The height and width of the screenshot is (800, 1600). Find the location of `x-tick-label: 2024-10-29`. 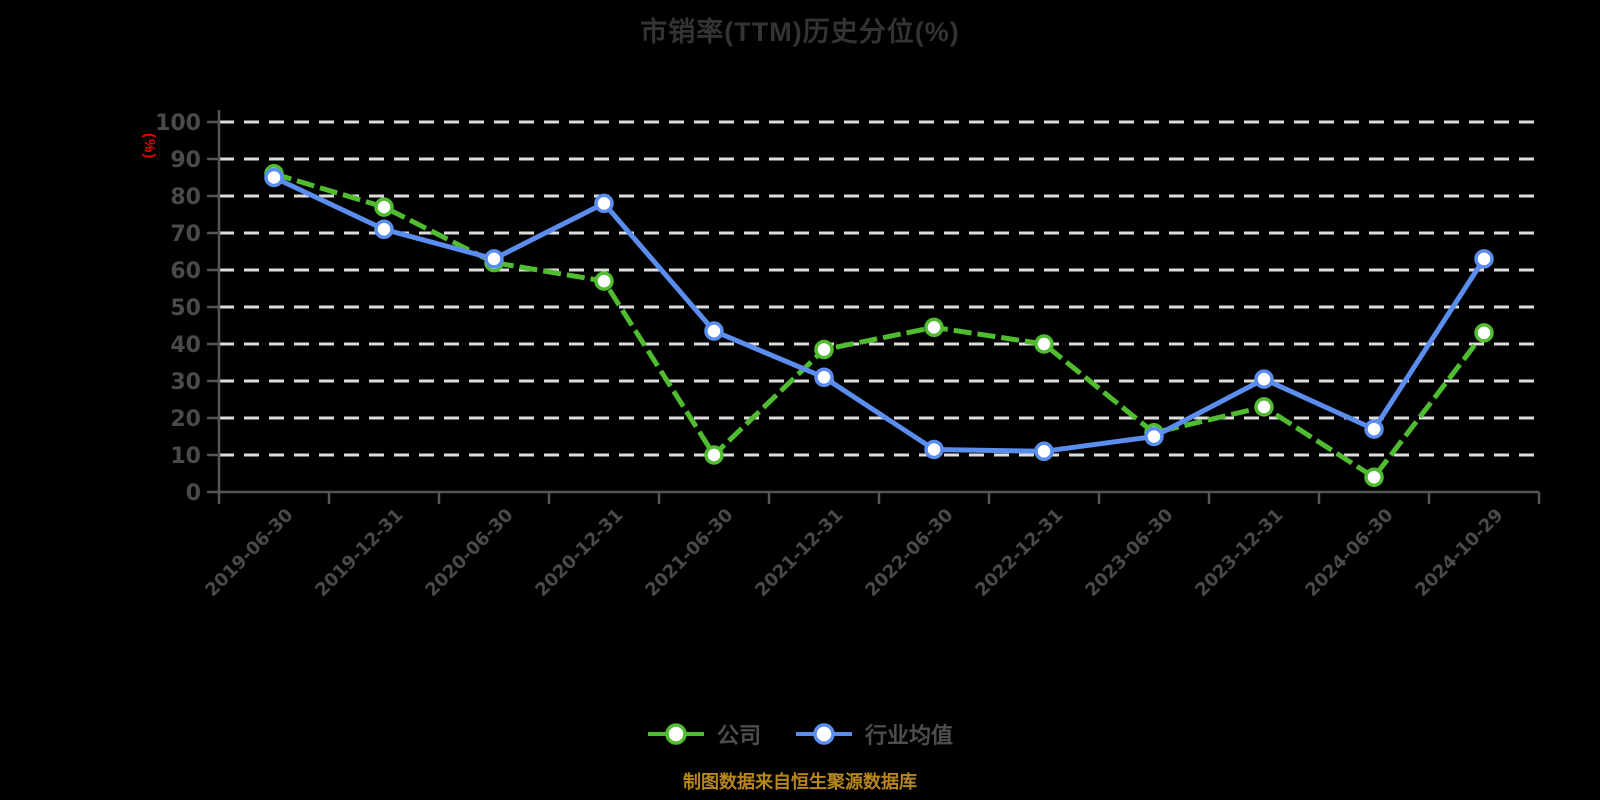

x-tick-label: 2024-10-29 is located at coordinates (1459, 553).